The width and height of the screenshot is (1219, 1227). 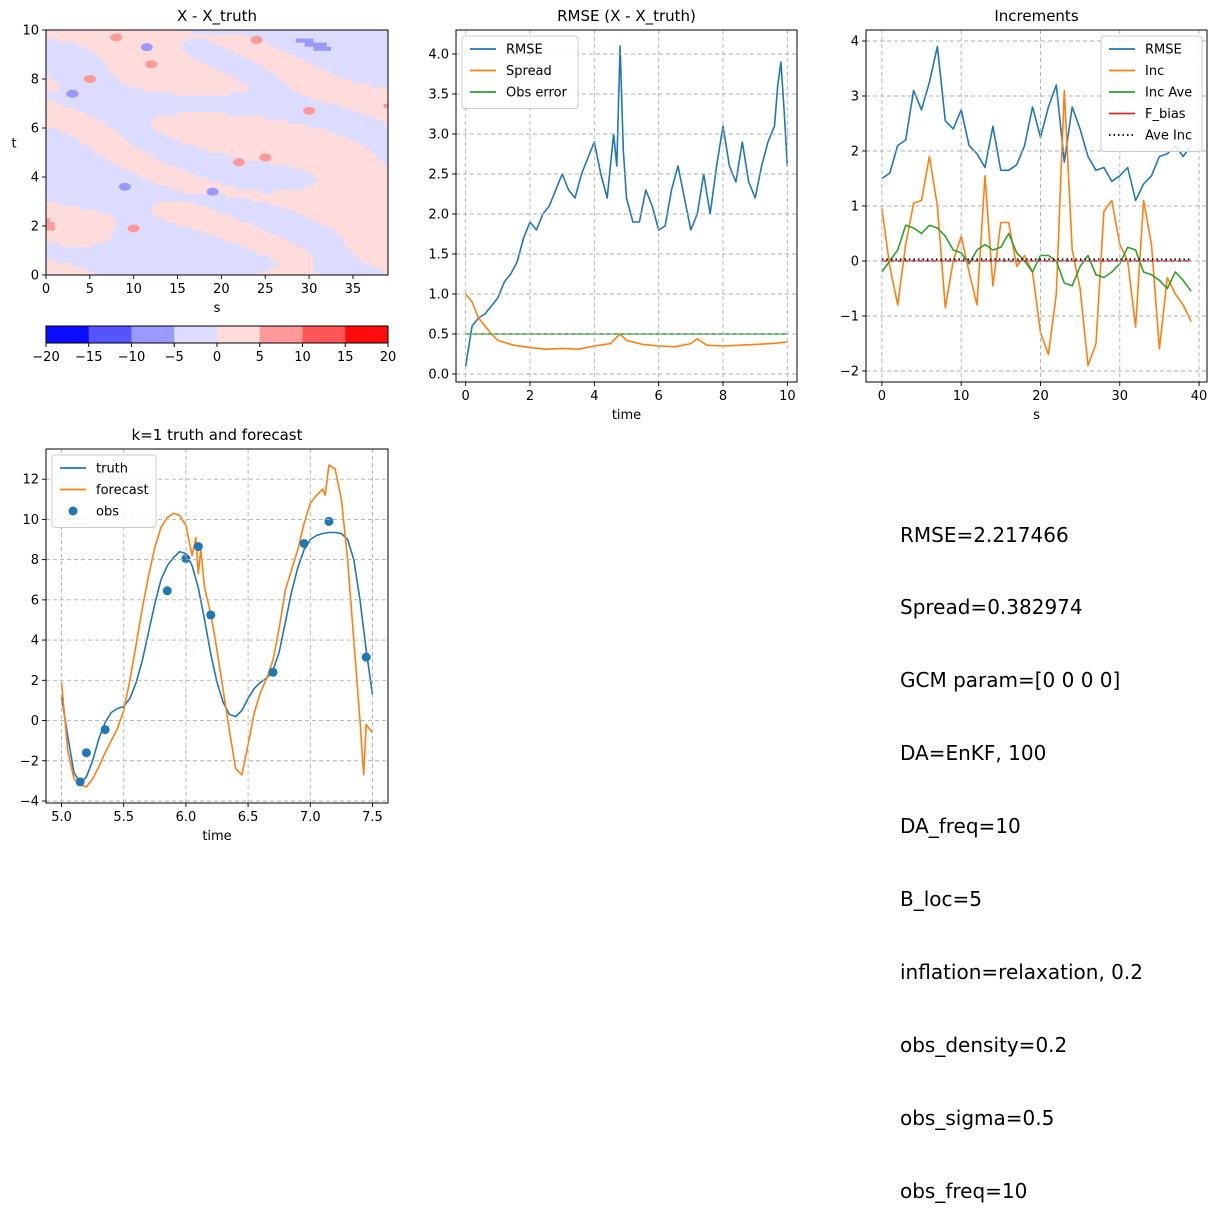 I want to click on y-tick-label: 10, so click(x=30, y=520).